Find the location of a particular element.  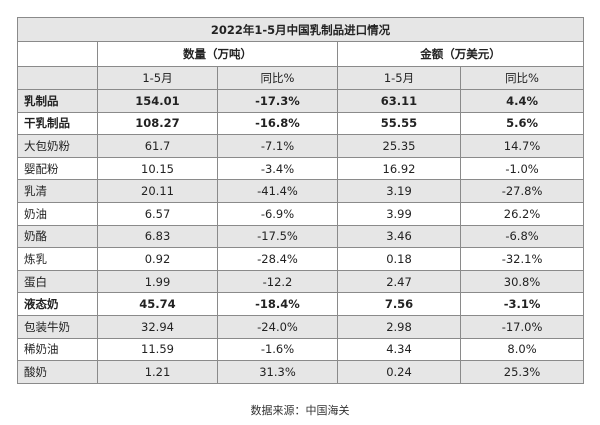

quantity-yoy-cell: -28.4% is located at coordinates (277, 259).